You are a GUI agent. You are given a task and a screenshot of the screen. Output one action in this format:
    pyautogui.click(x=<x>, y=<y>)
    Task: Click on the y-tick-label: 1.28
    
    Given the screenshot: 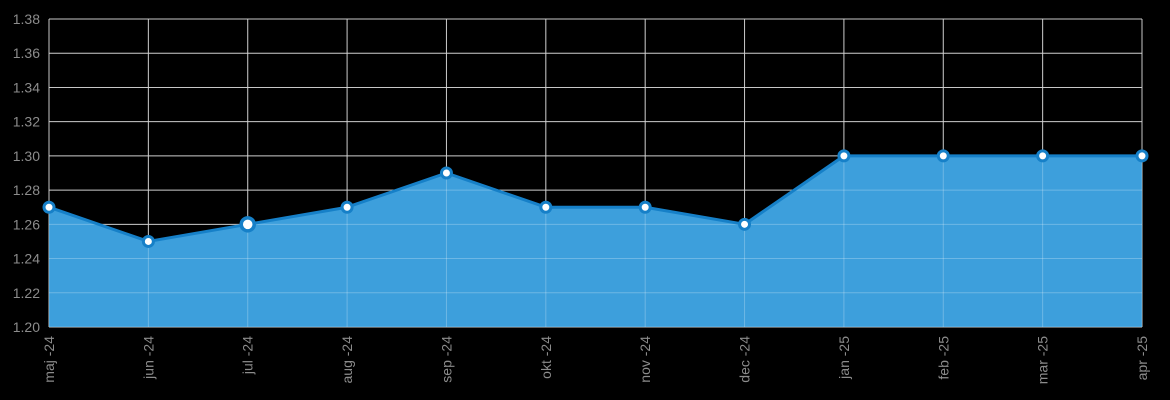 What is the action you would take?
    pyautogui.click(x=26, y=190)
    